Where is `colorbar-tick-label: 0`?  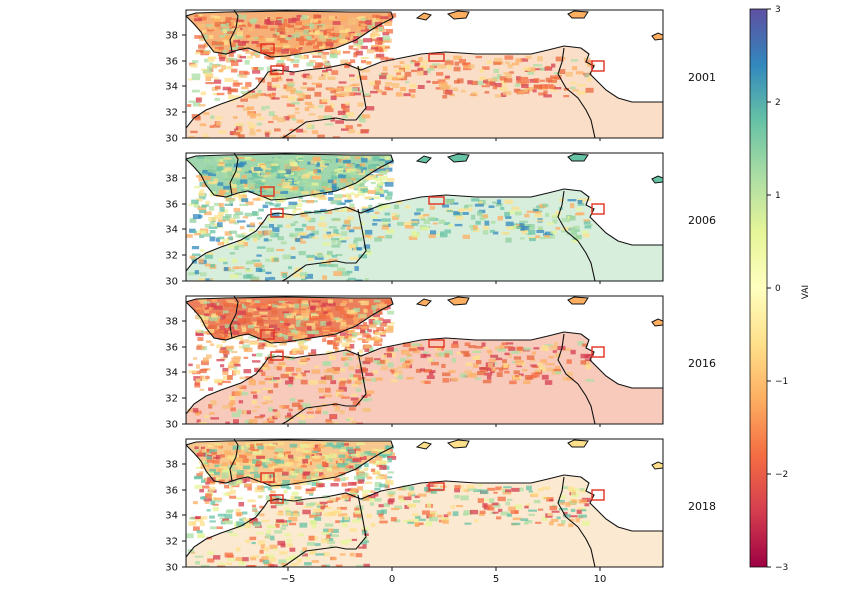
colorbar-tick-label: 0 is located at coordinates (778, 289).